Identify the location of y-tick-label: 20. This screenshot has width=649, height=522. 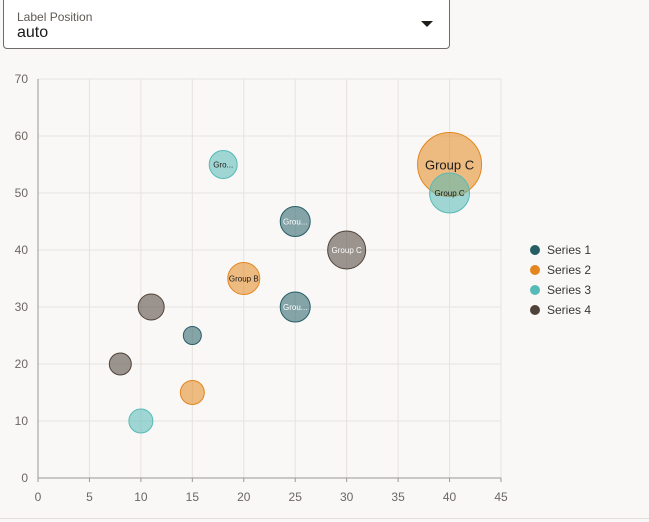
(22, 364).